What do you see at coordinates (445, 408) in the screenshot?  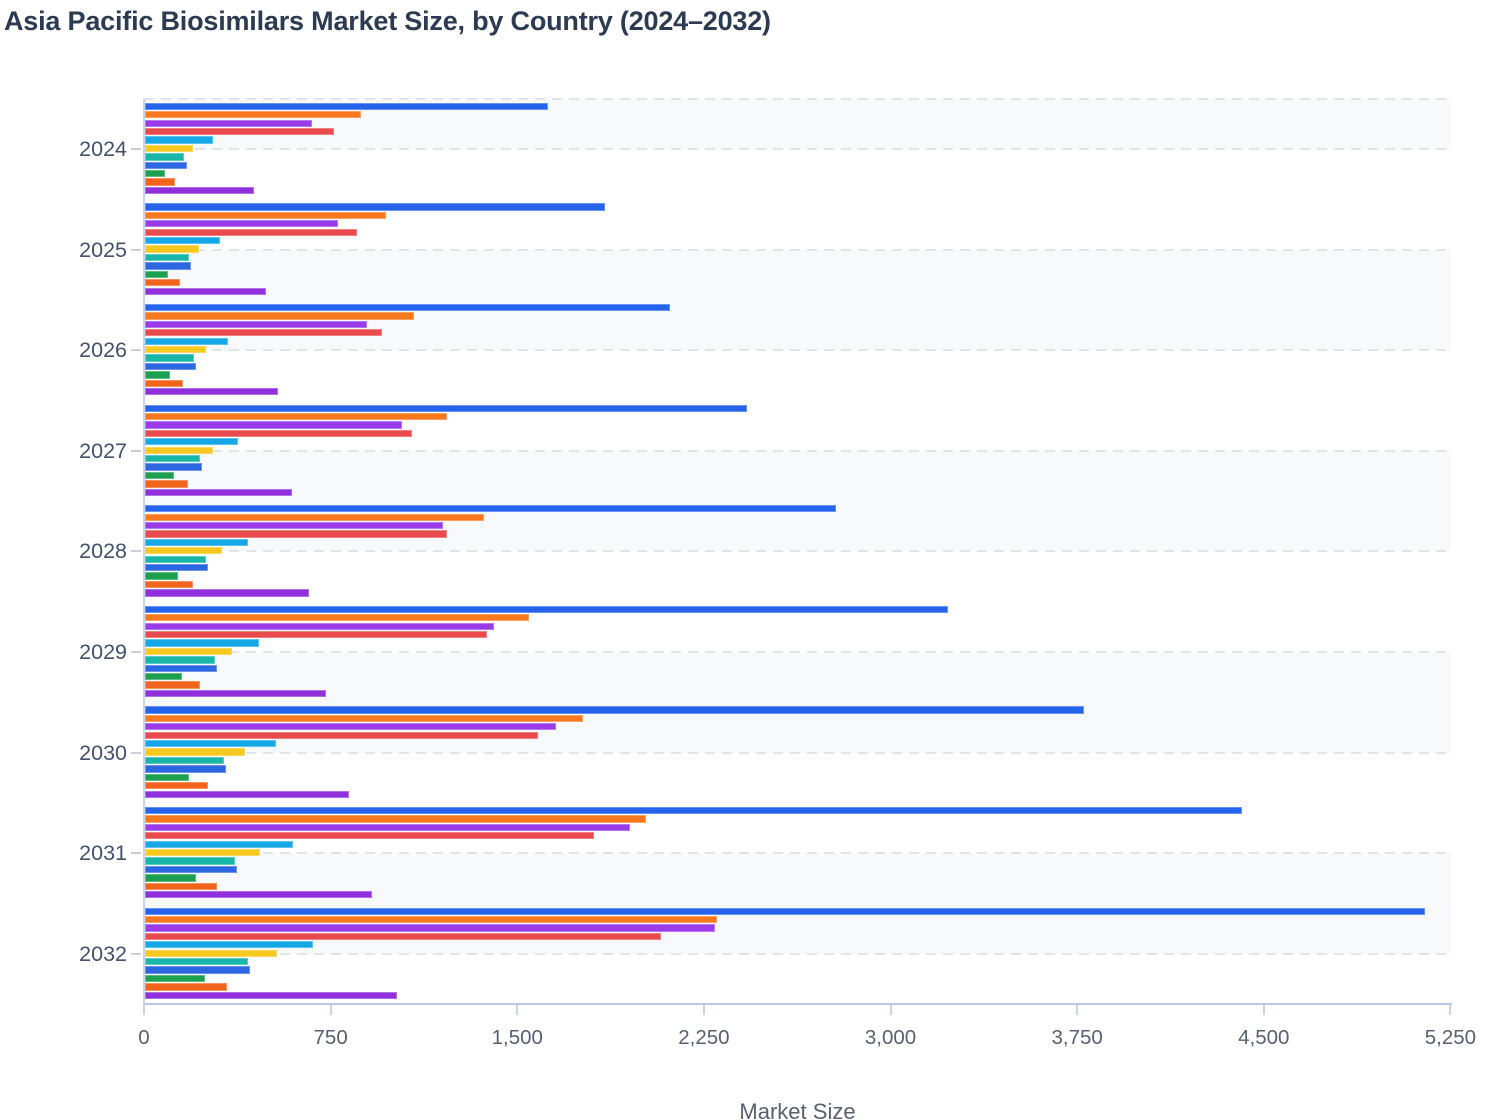 I see `bar-series-01-blue-2027` at bounding box center [445, 408].